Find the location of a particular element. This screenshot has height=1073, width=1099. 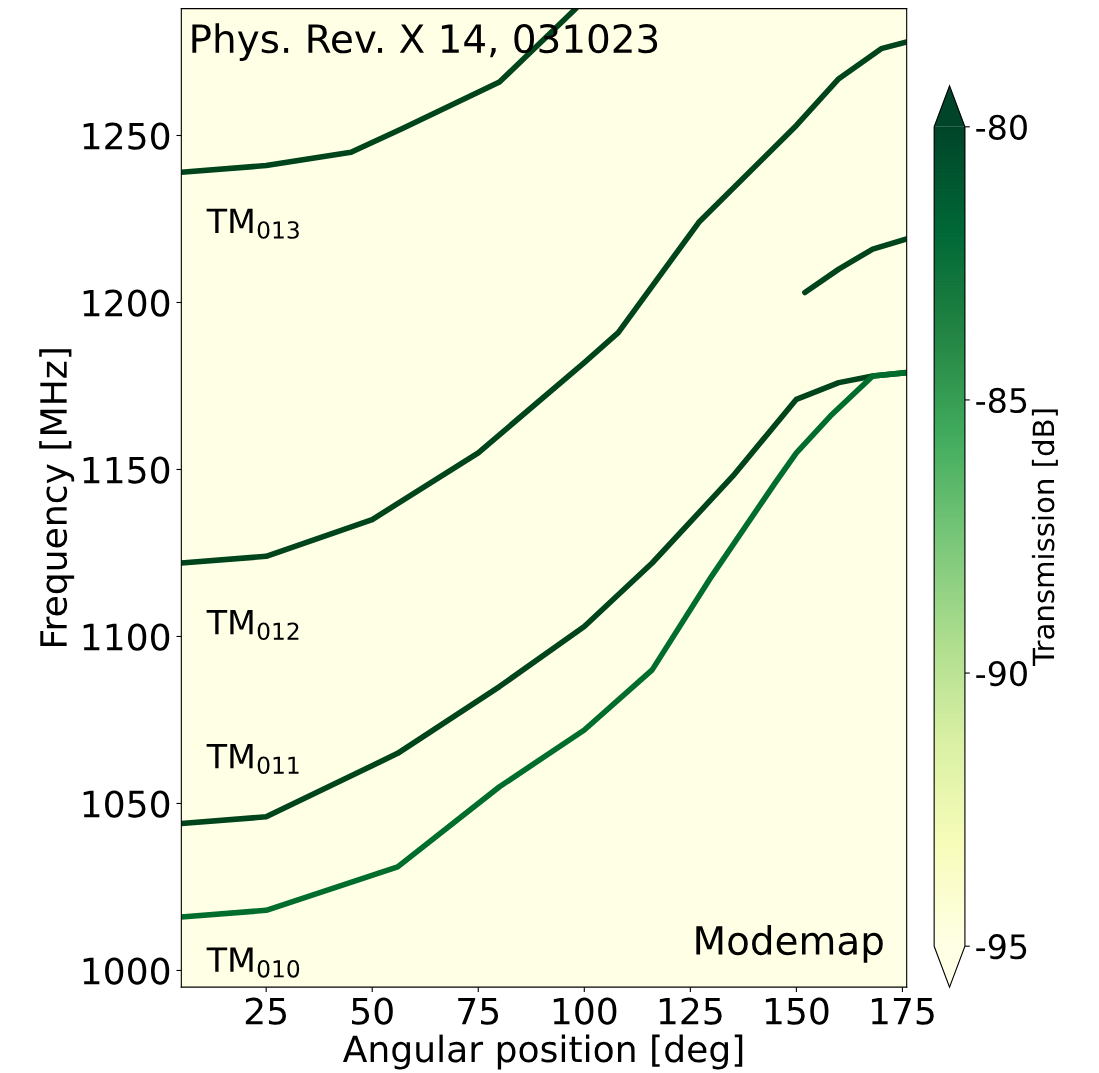

y-tick-label: 1050 is located at coordinates (126, 804).